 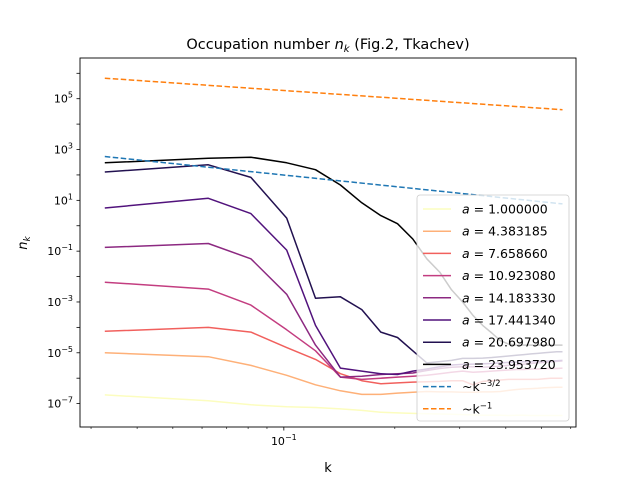 I want to click on y-tick-label: 10¹, so click(x=63, y=199).